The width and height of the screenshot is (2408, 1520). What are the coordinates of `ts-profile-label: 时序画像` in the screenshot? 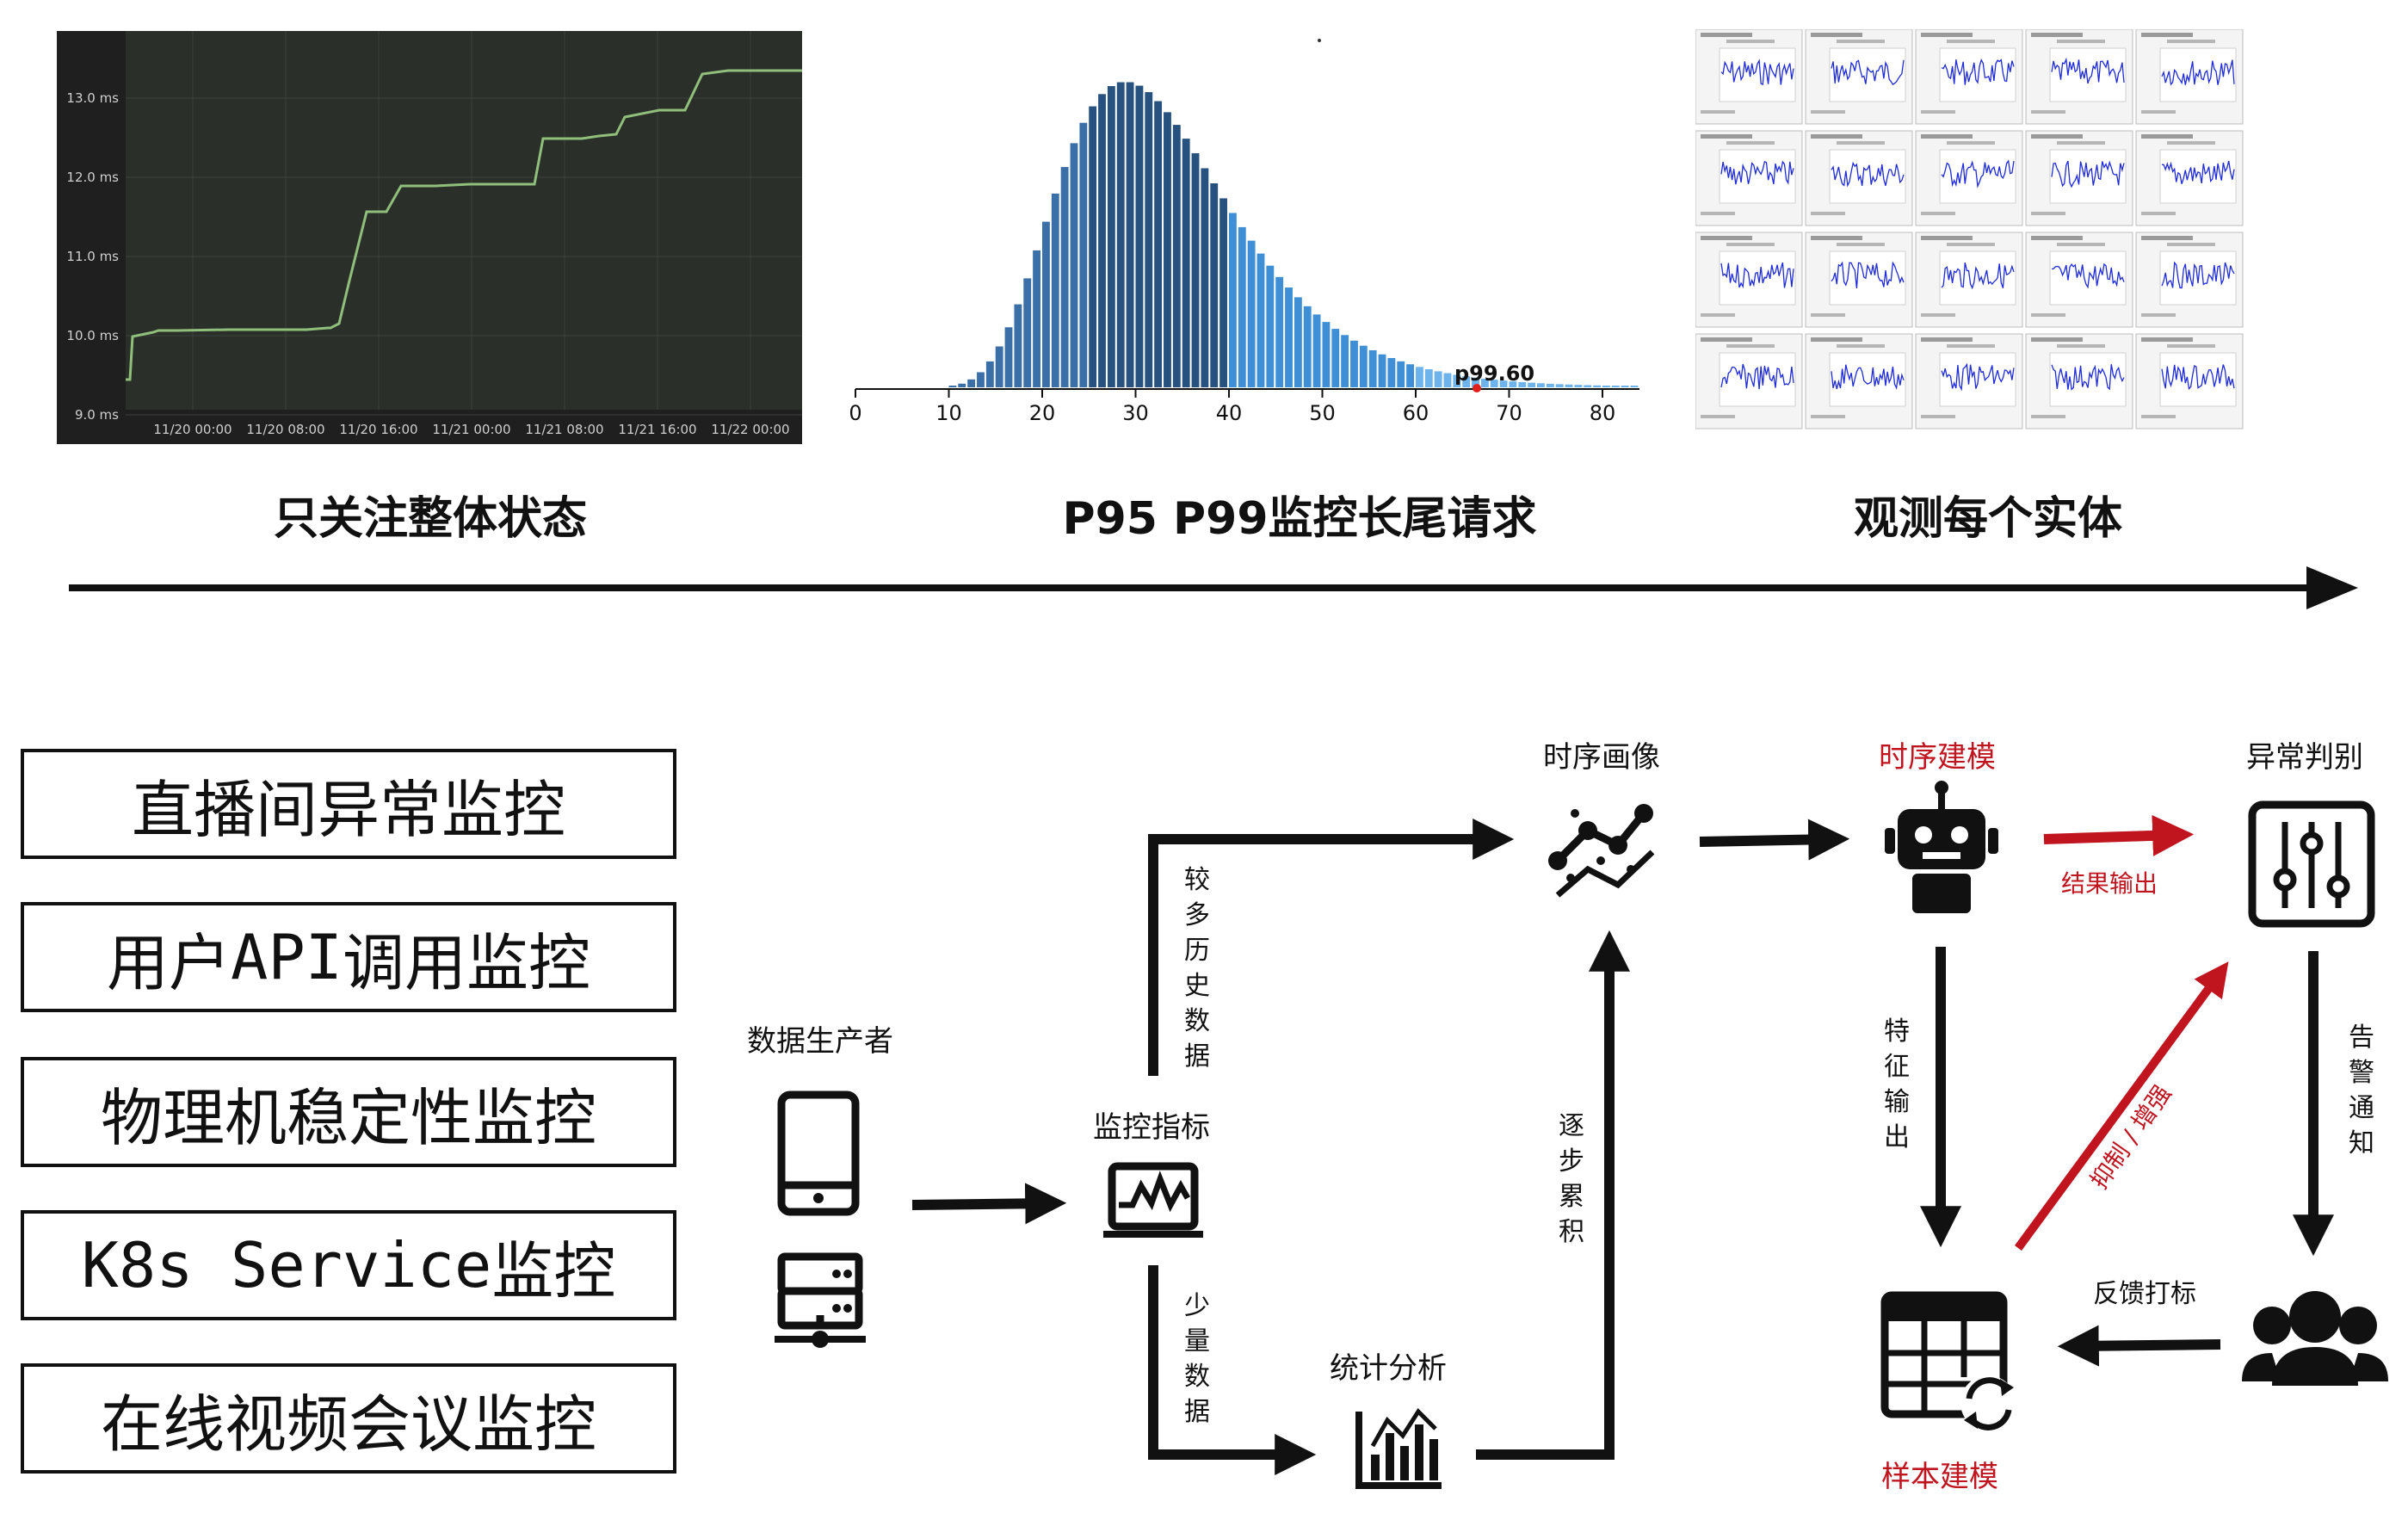 It's located at (1601, 757).